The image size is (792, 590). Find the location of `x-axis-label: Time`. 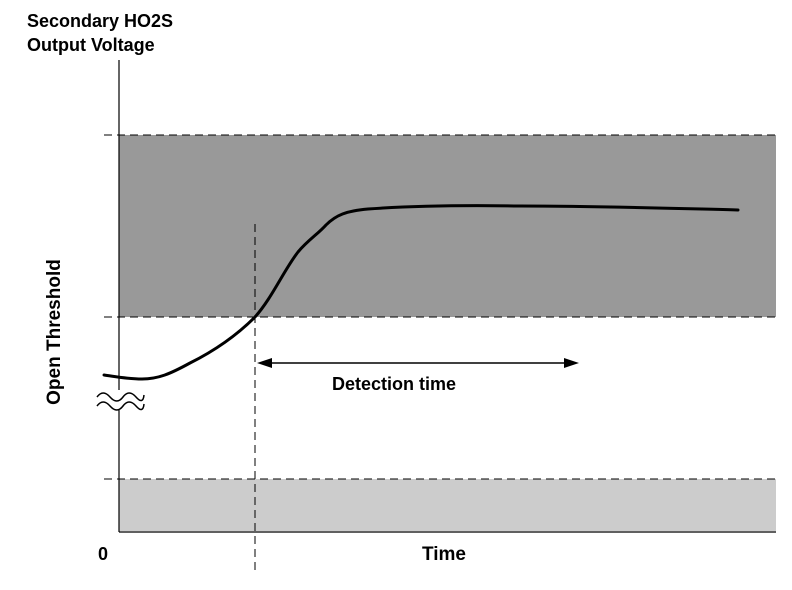

x-axis-label: Time is located at coordinates (444, 554).